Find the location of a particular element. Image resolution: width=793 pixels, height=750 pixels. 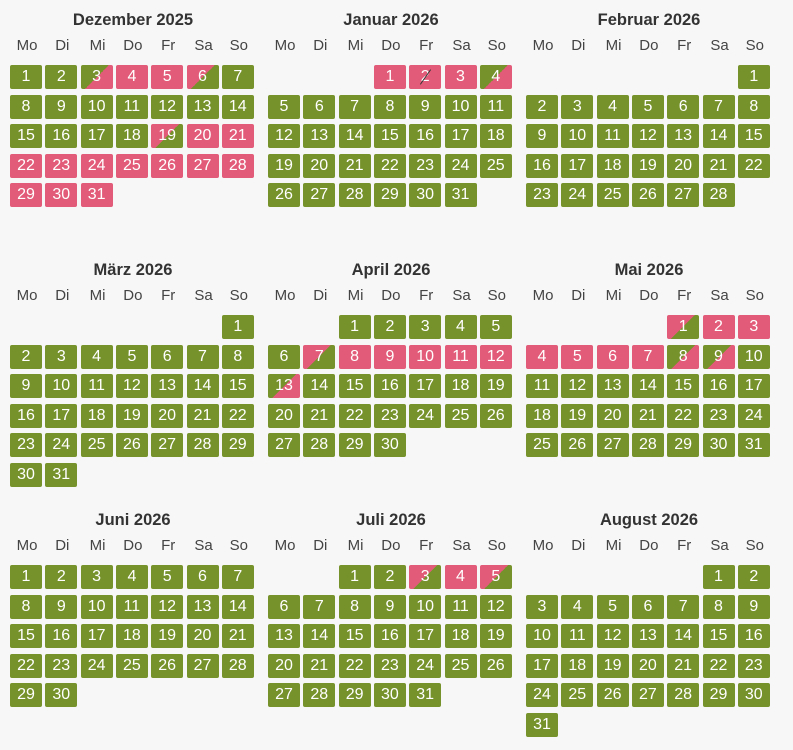

day-cell-booked: 3 is located at coordinates (753, 327).